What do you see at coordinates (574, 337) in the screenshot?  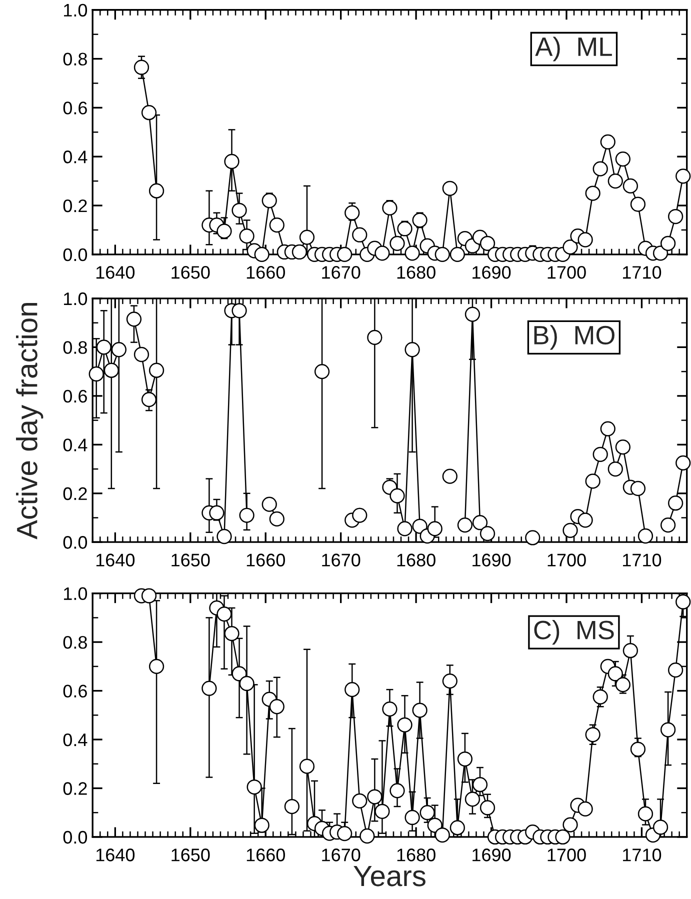 I see `text: B) MO` at bounding box center [574, 337].